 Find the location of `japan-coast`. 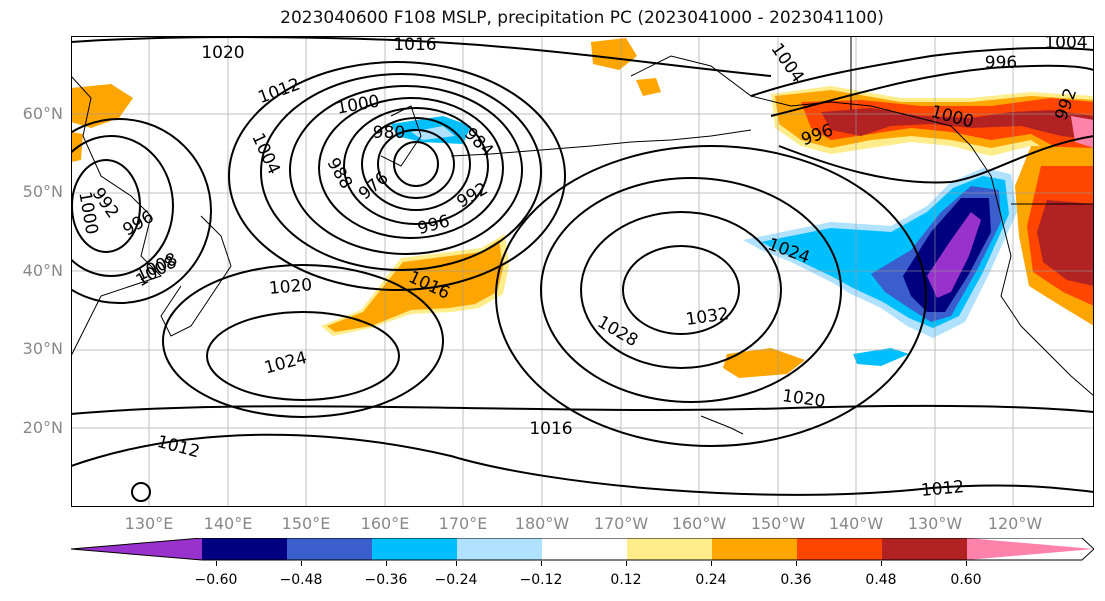

japan-coast is located at coordinates (196, 276).